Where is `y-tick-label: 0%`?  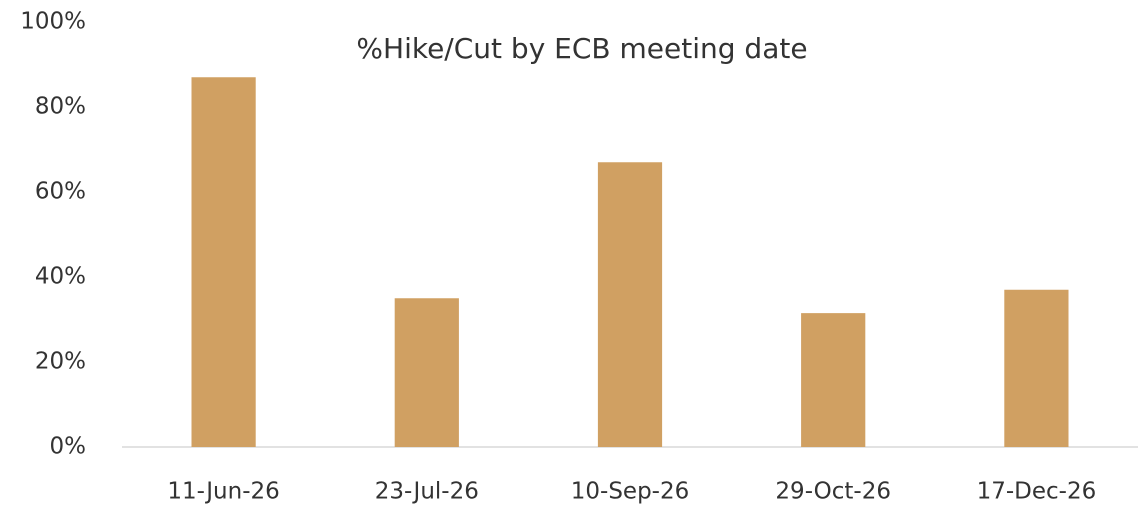 y-tick-label: 0% is located at coordinates (68, 447).